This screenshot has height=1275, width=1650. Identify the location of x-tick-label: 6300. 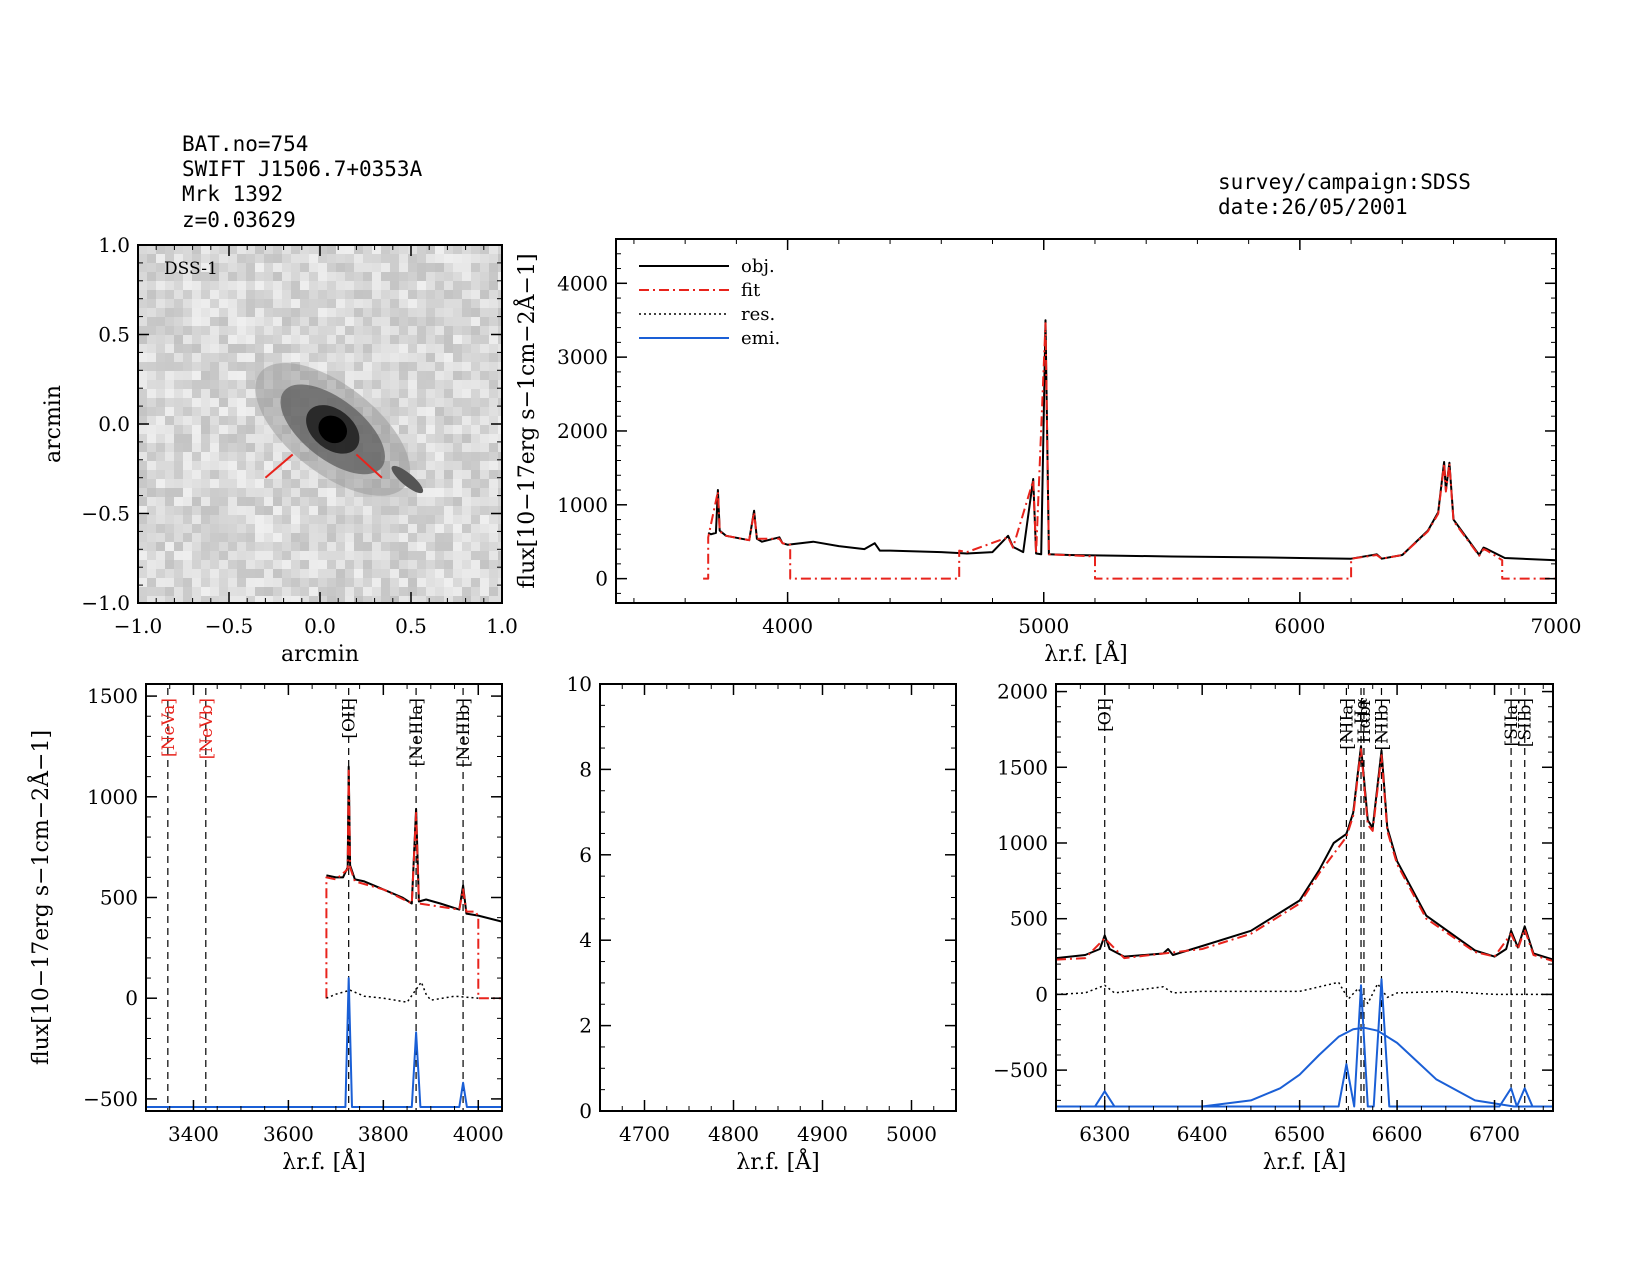
(1104, 1134).